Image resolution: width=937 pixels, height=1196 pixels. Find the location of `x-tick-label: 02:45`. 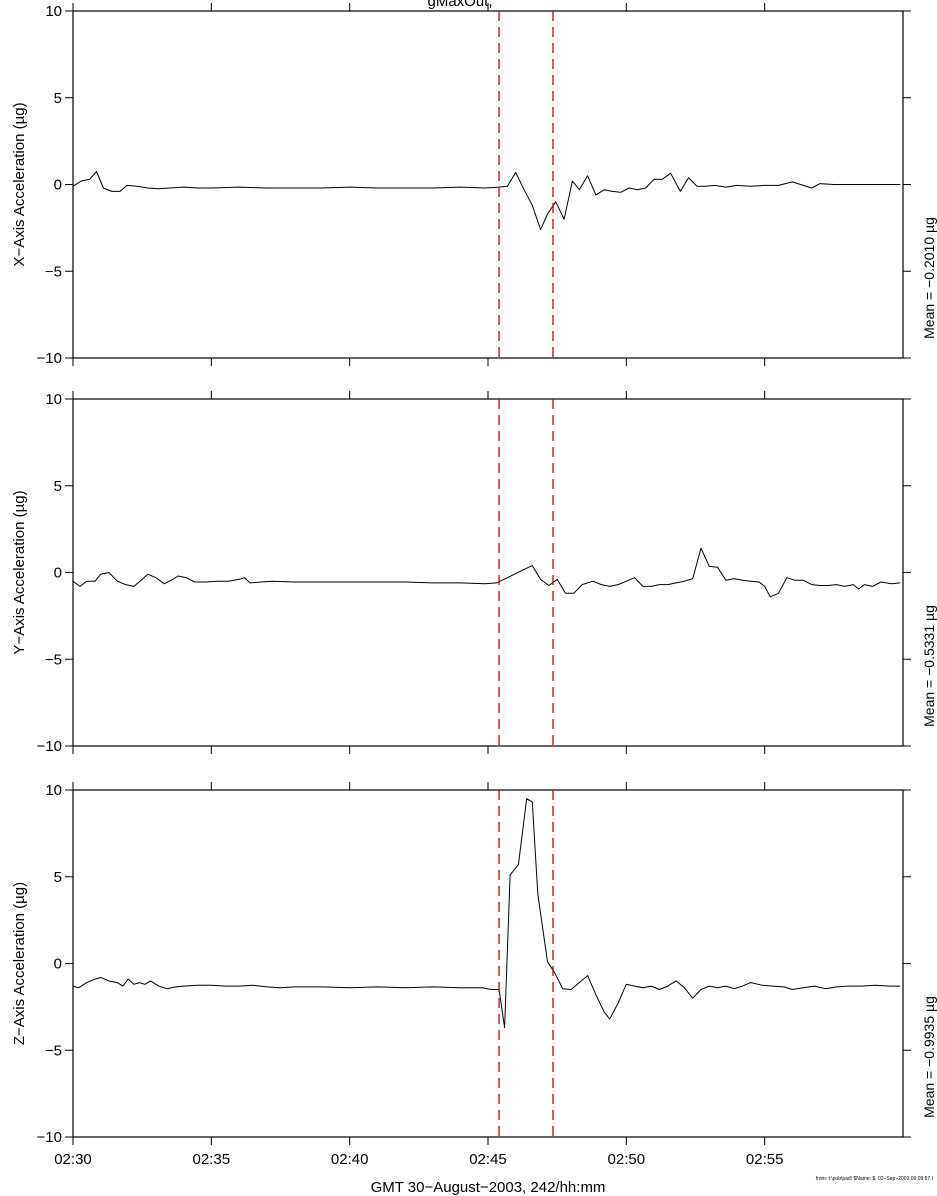

x-tick-label: 02:45 is located at coordinates (488, 1159).